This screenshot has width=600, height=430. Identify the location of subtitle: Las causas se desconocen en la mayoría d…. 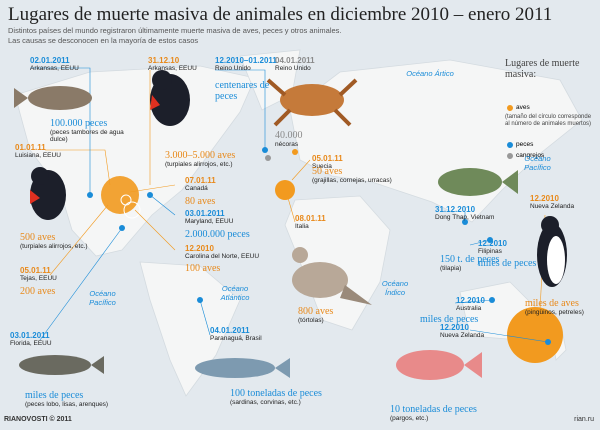
(103, 40).